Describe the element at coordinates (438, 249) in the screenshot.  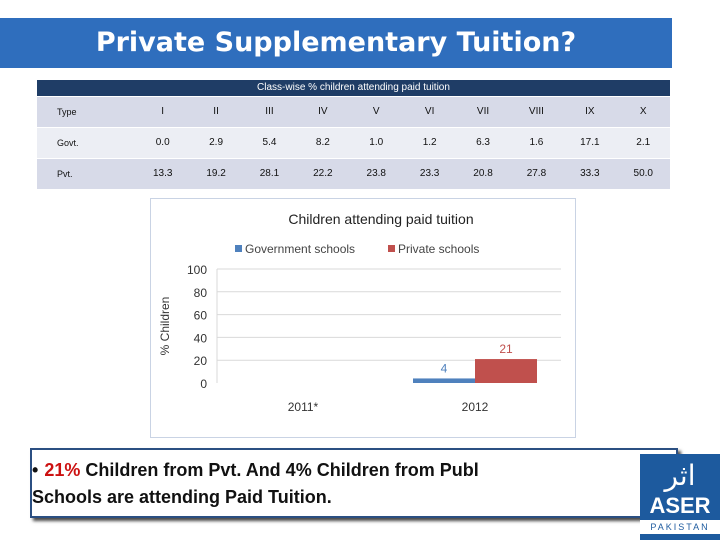
I see `legend-label: Private schools` at that location.